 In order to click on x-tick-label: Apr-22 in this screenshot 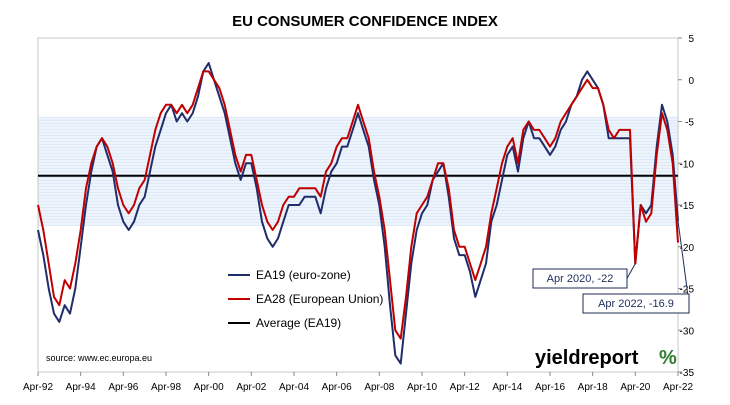, I will do `click(678, 387)`.